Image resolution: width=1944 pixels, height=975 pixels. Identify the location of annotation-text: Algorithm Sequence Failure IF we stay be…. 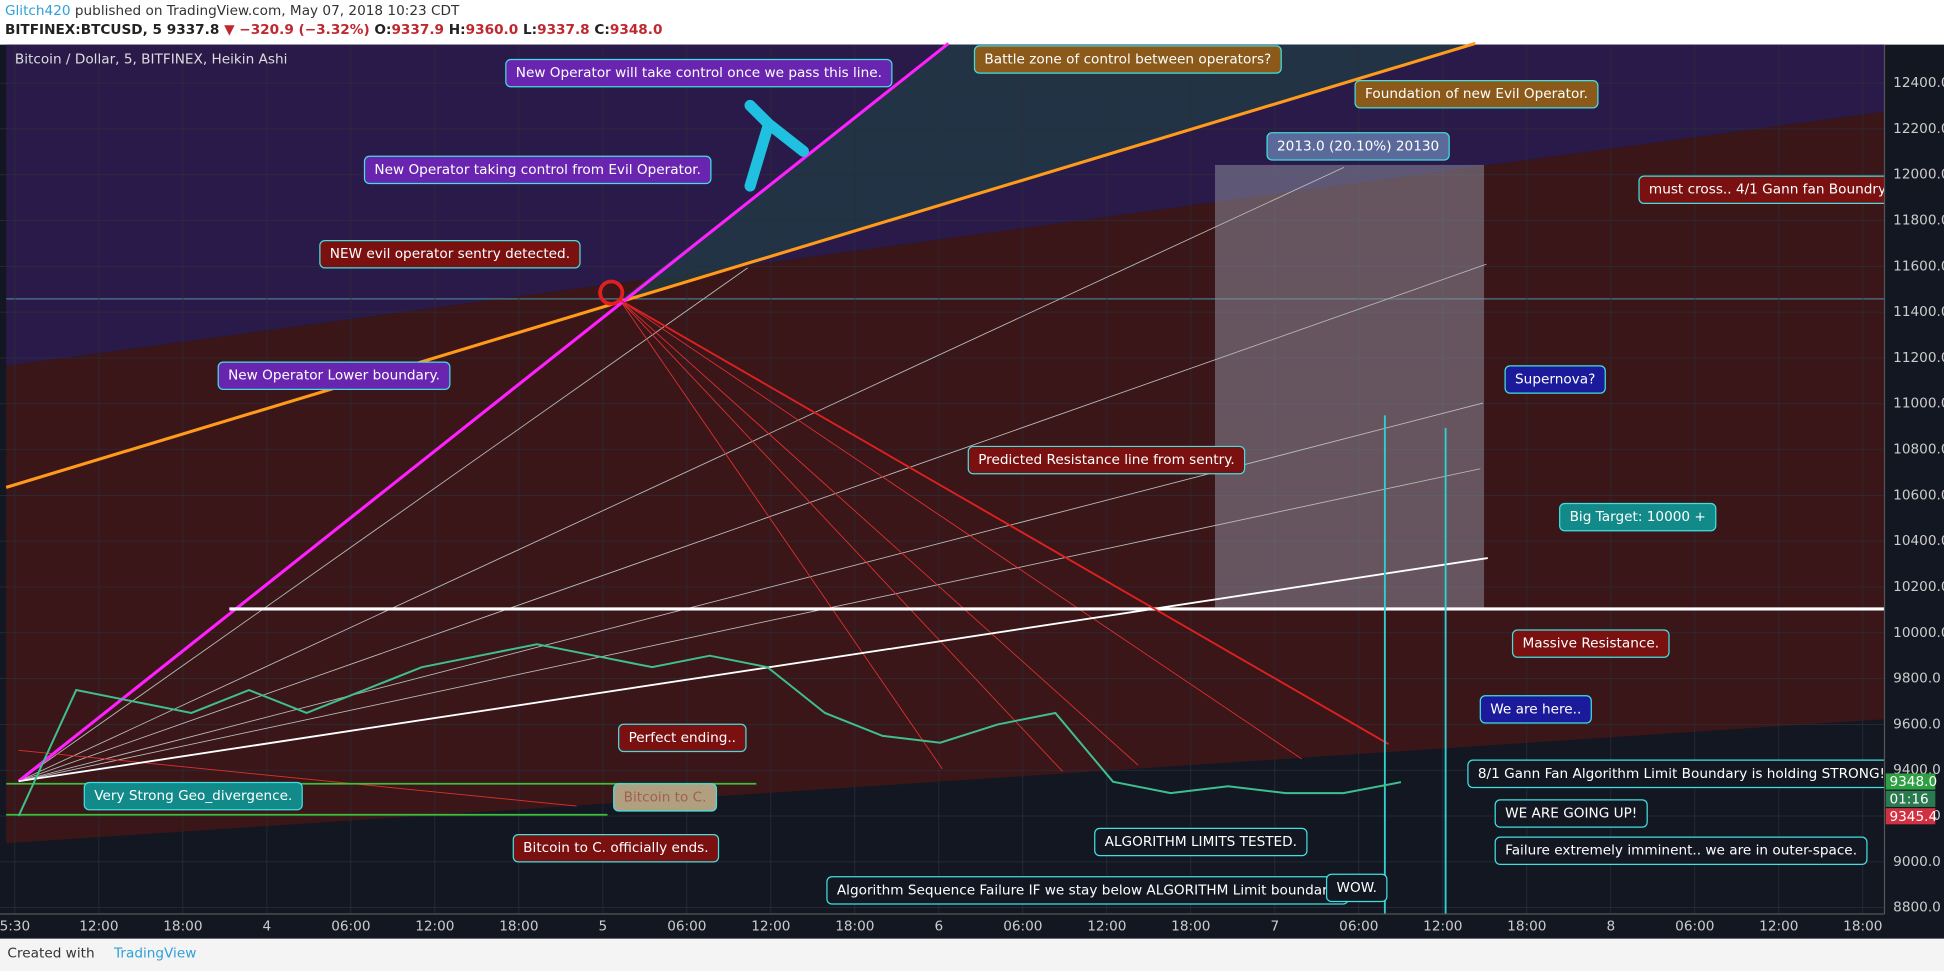
(1087, 890).